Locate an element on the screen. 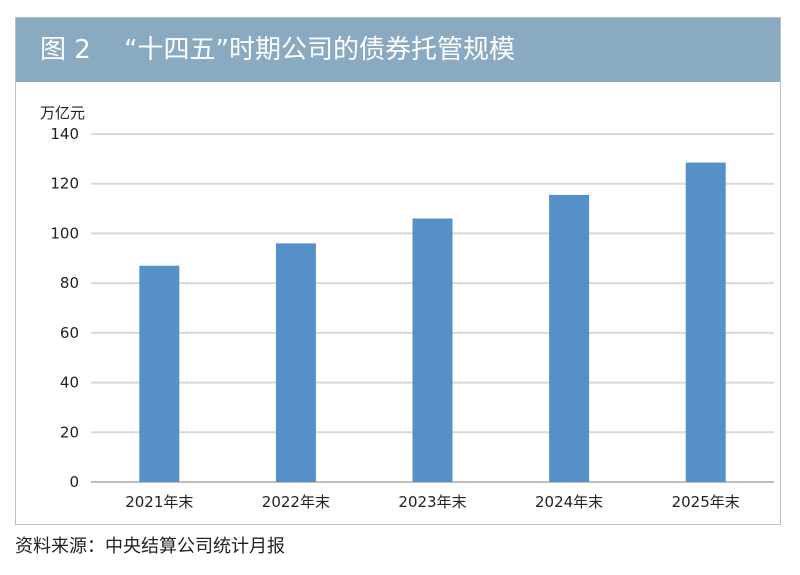 This screenshot has height=575, width=800. y-tick-label: 40 is located at coordinates (69, 383).